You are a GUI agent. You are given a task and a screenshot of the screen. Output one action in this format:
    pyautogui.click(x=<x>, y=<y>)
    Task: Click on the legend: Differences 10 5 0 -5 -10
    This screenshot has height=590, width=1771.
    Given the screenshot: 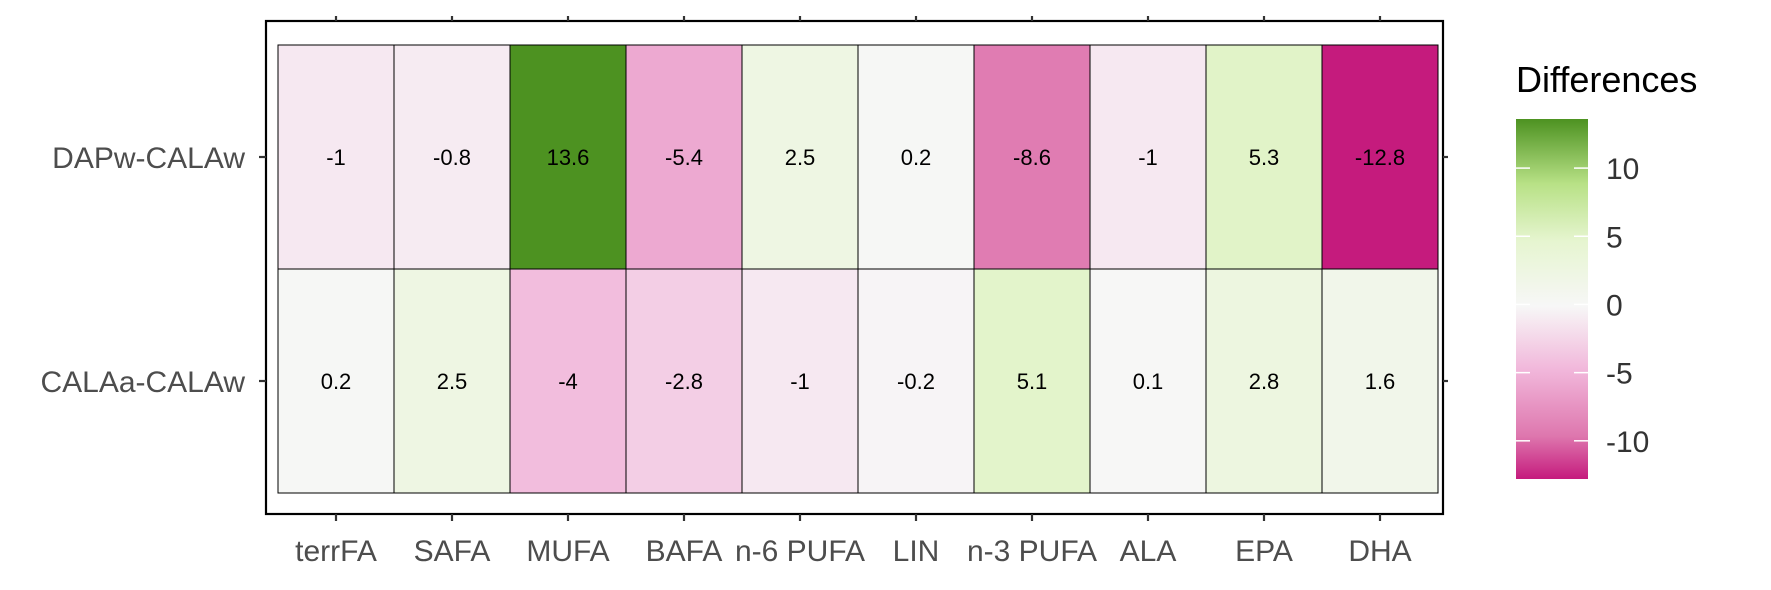 What is the action you would take?
    pyautogui.click(x=1606, y=269)
    